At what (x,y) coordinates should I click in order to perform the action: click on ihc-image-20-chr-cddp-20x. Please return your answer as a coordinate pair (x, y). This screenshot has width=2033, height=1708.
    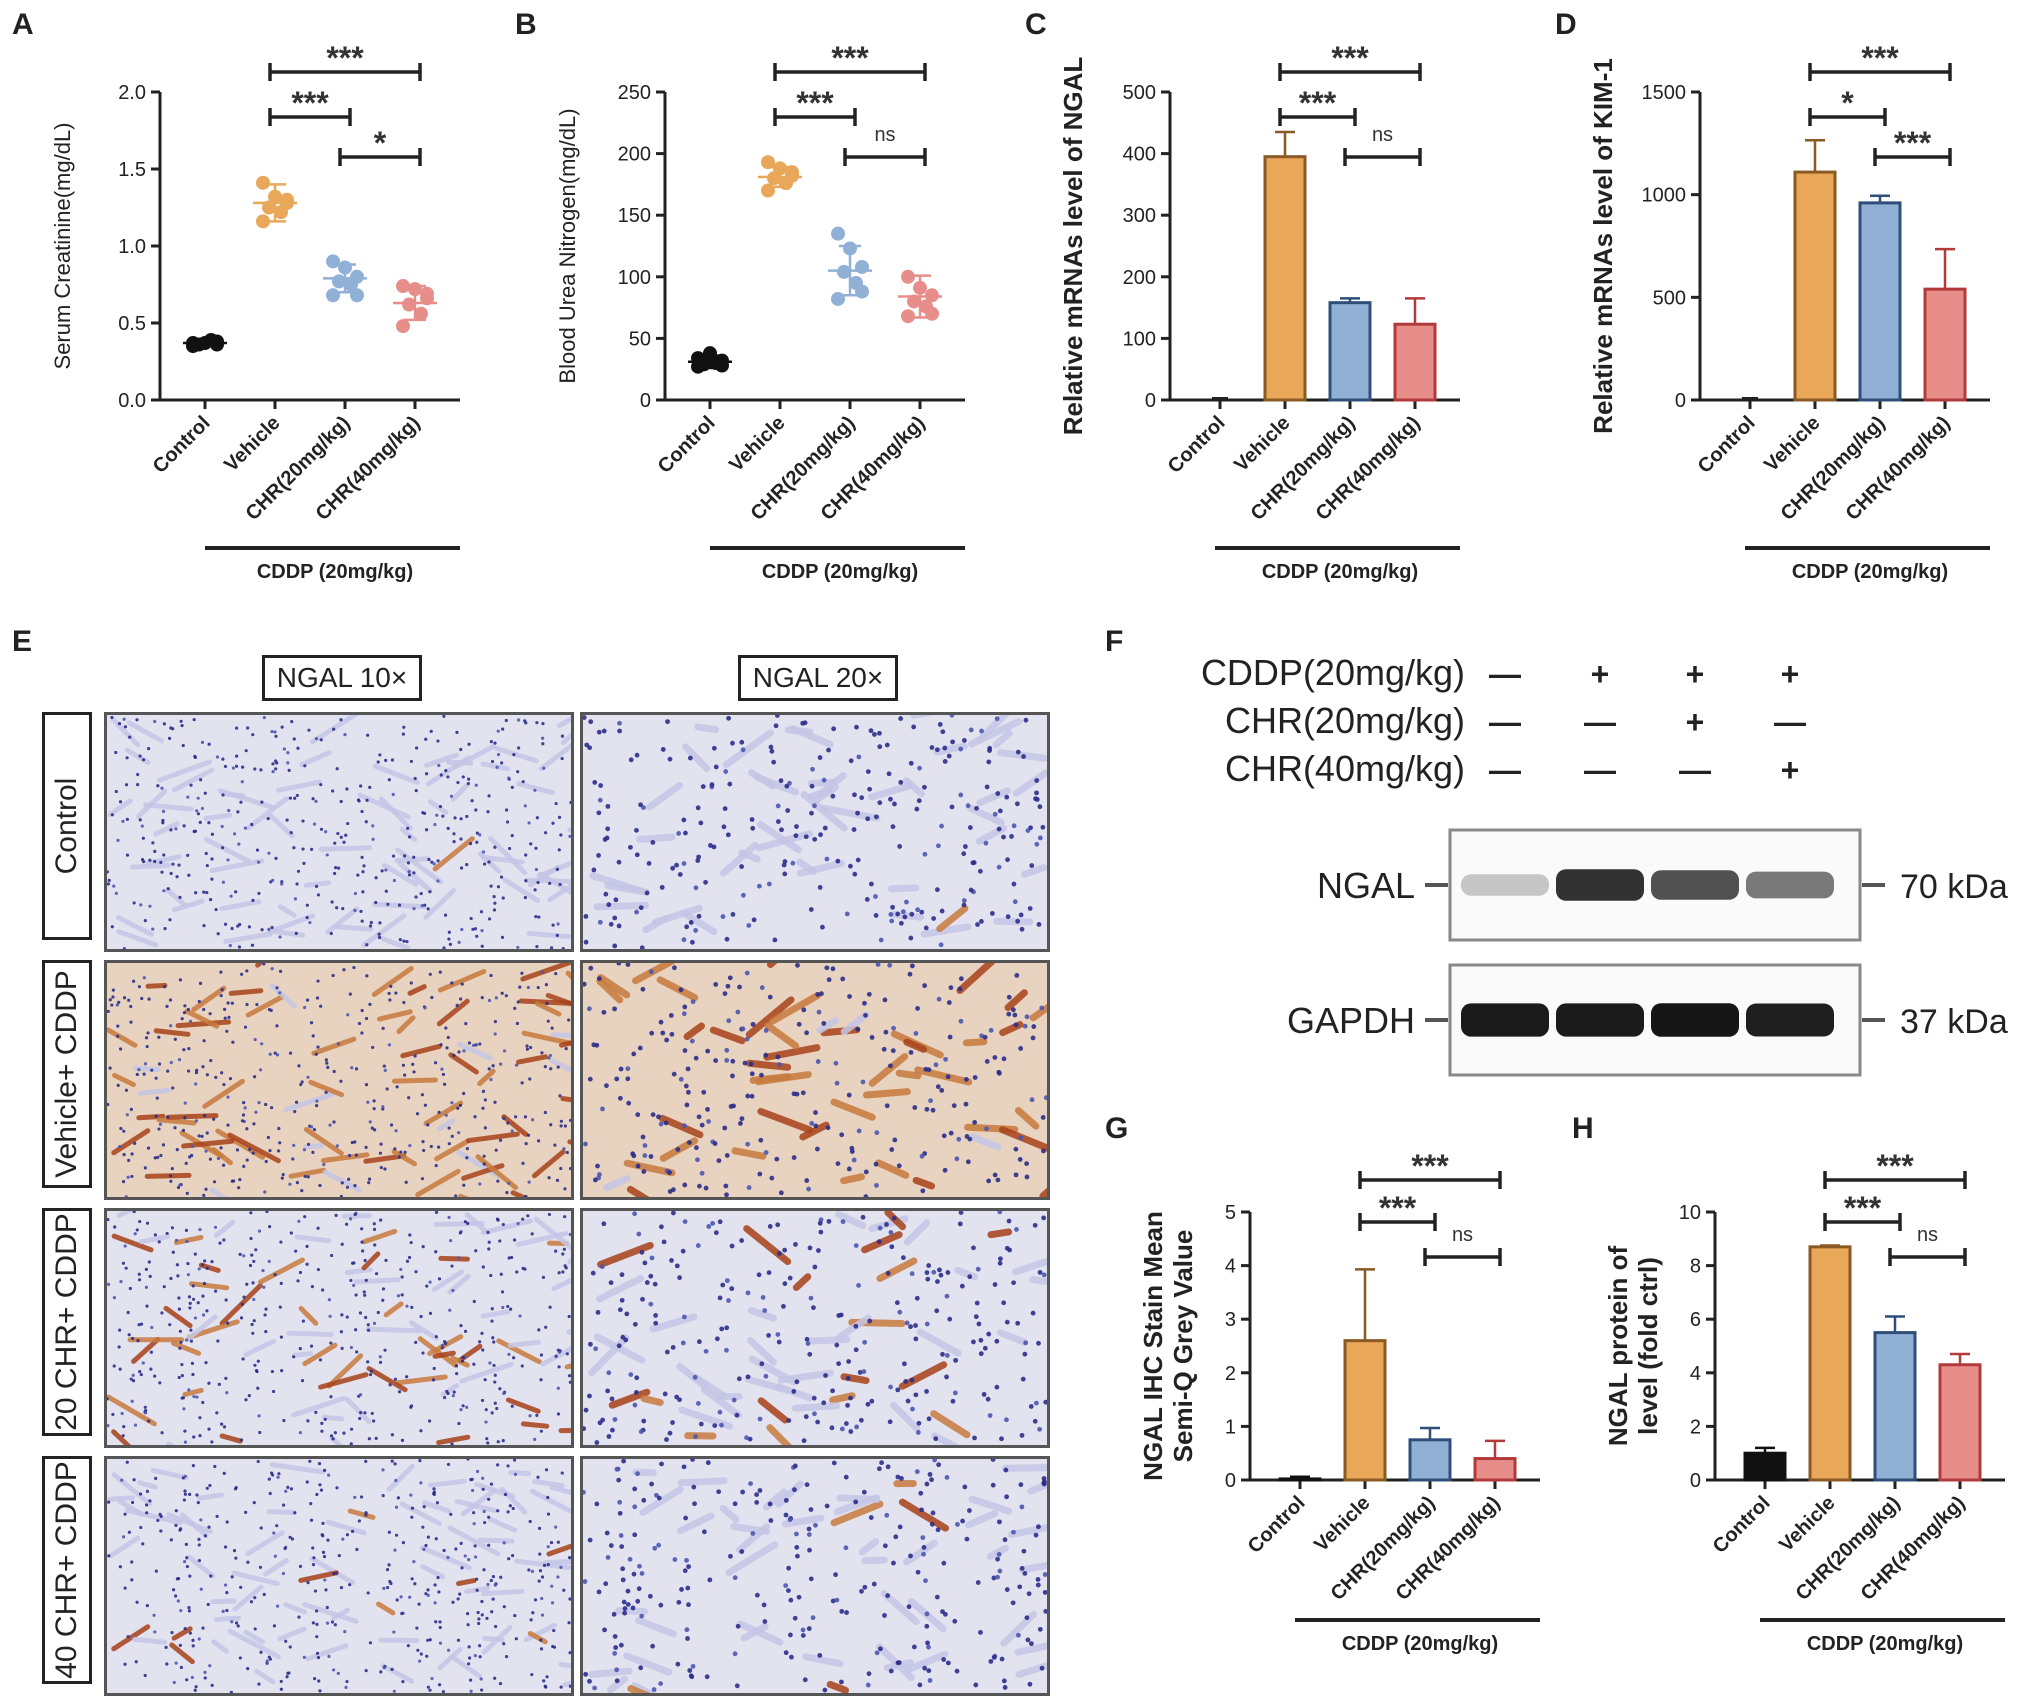
    Looking at the image, I should click on (815, 1328).